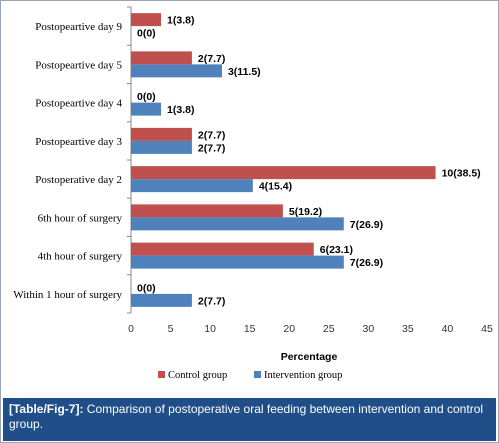  Describe the element at coordinates (78, 104) in the screenshot. I see `category-label: Postopeartive day 4` at that location.